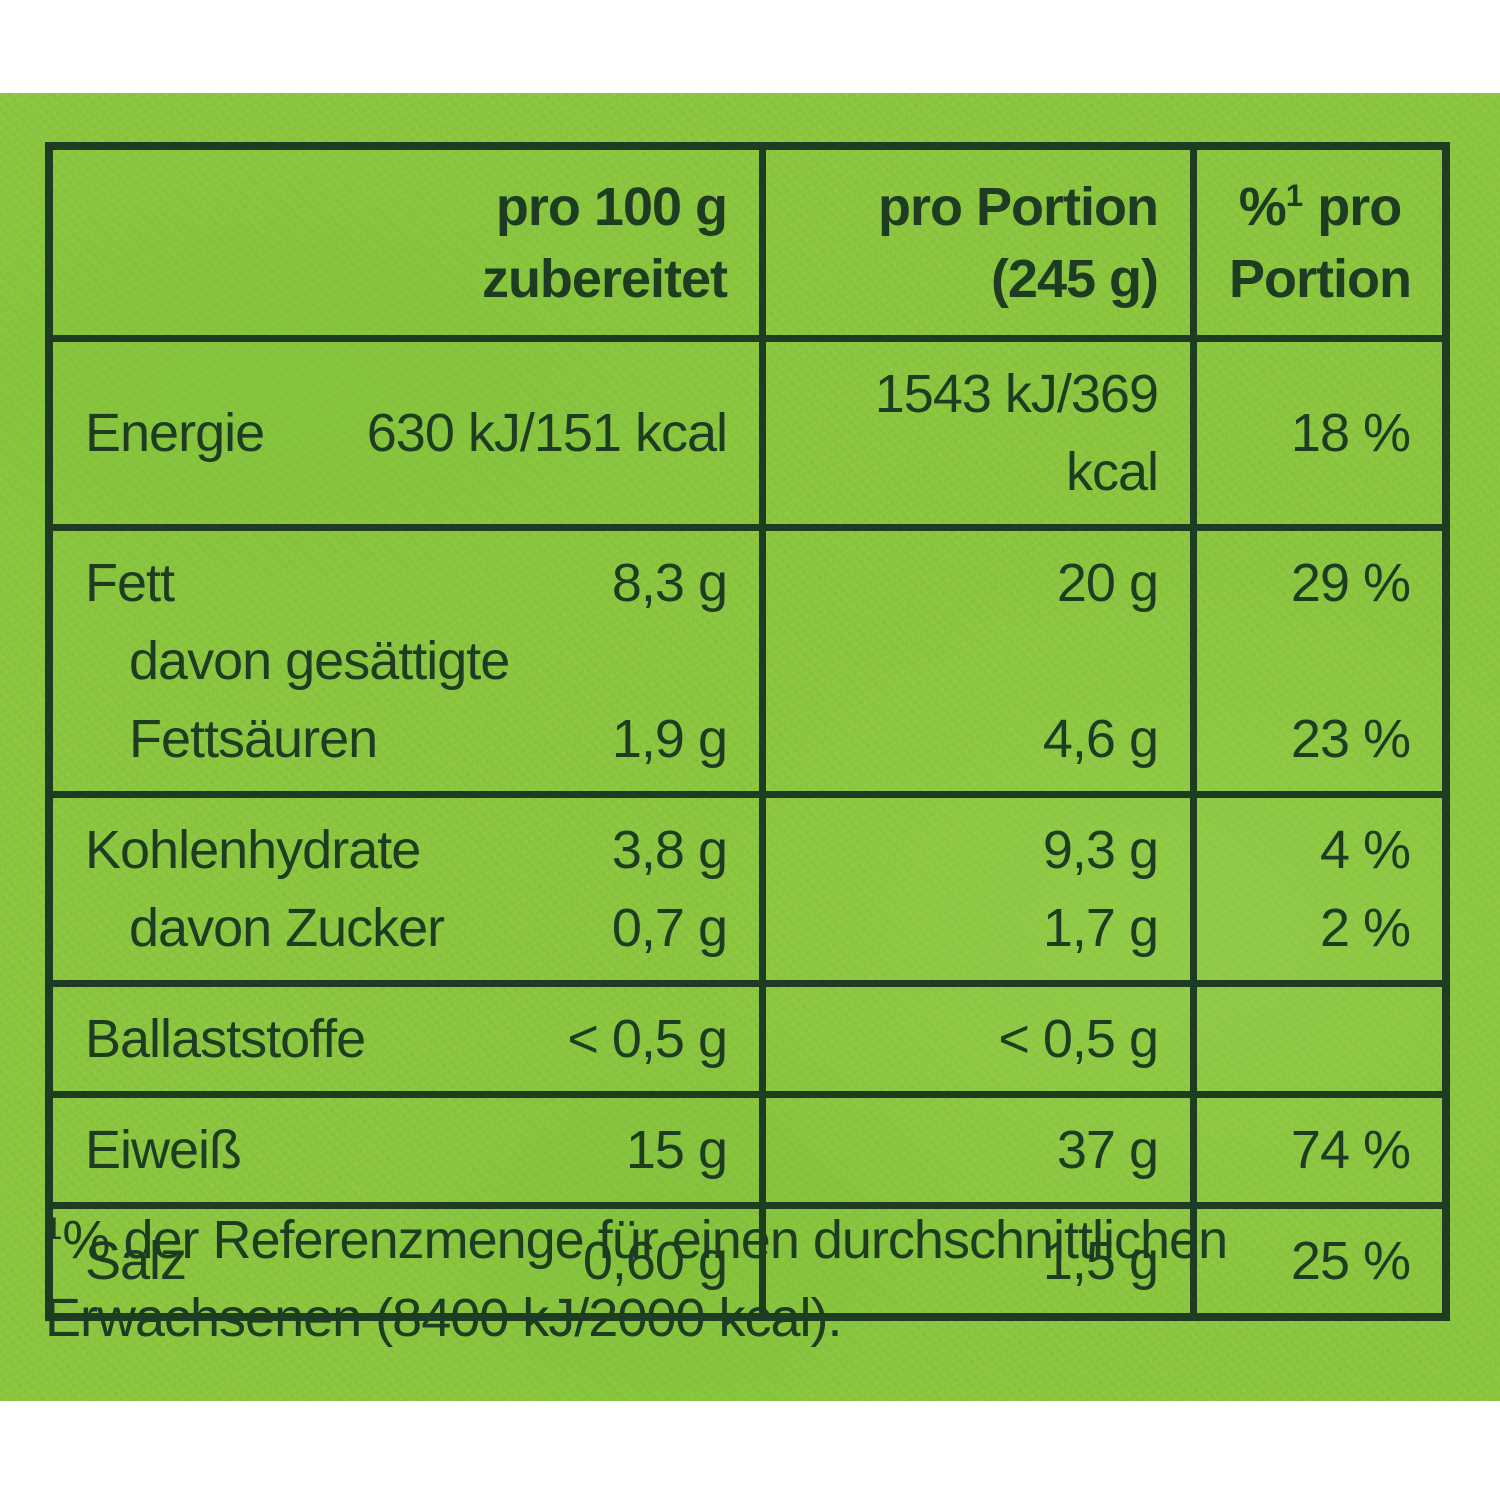  I want to click on header-per-100g-line1: pro 100 g, so click(611, 206).